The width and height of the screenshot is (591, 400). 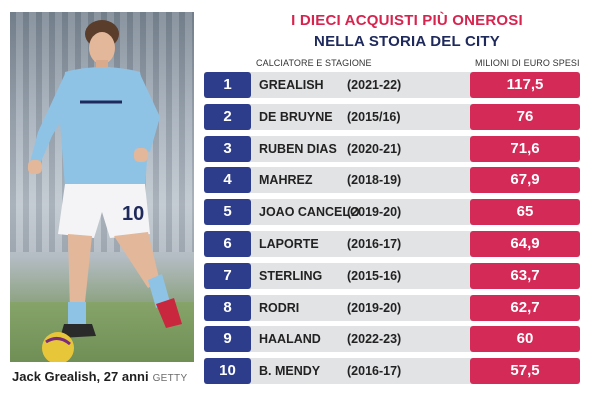 What do you see at coordinates (525, 307) in the screenshot?
I see `amount-value: 62,7` at bounding box center [525, 307].